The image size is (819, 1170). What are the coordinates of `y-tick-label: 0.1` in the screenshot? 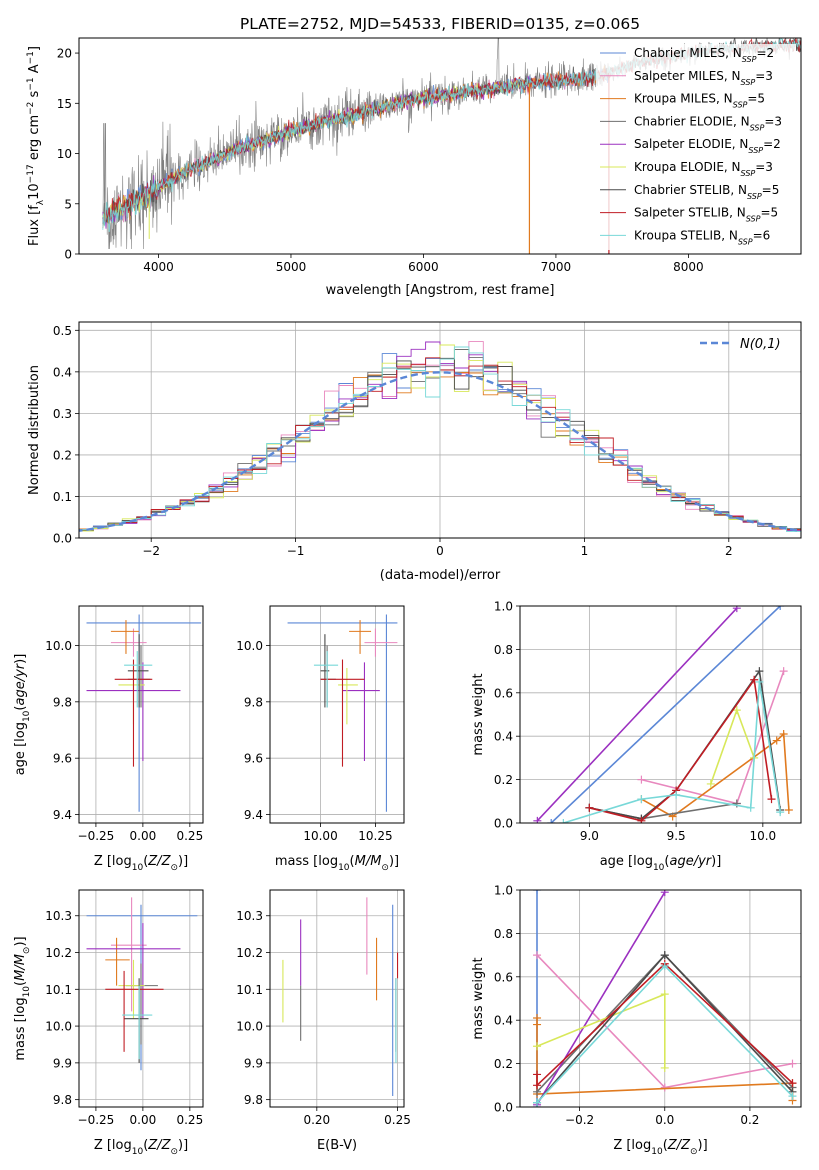 It's located at (62, 497).